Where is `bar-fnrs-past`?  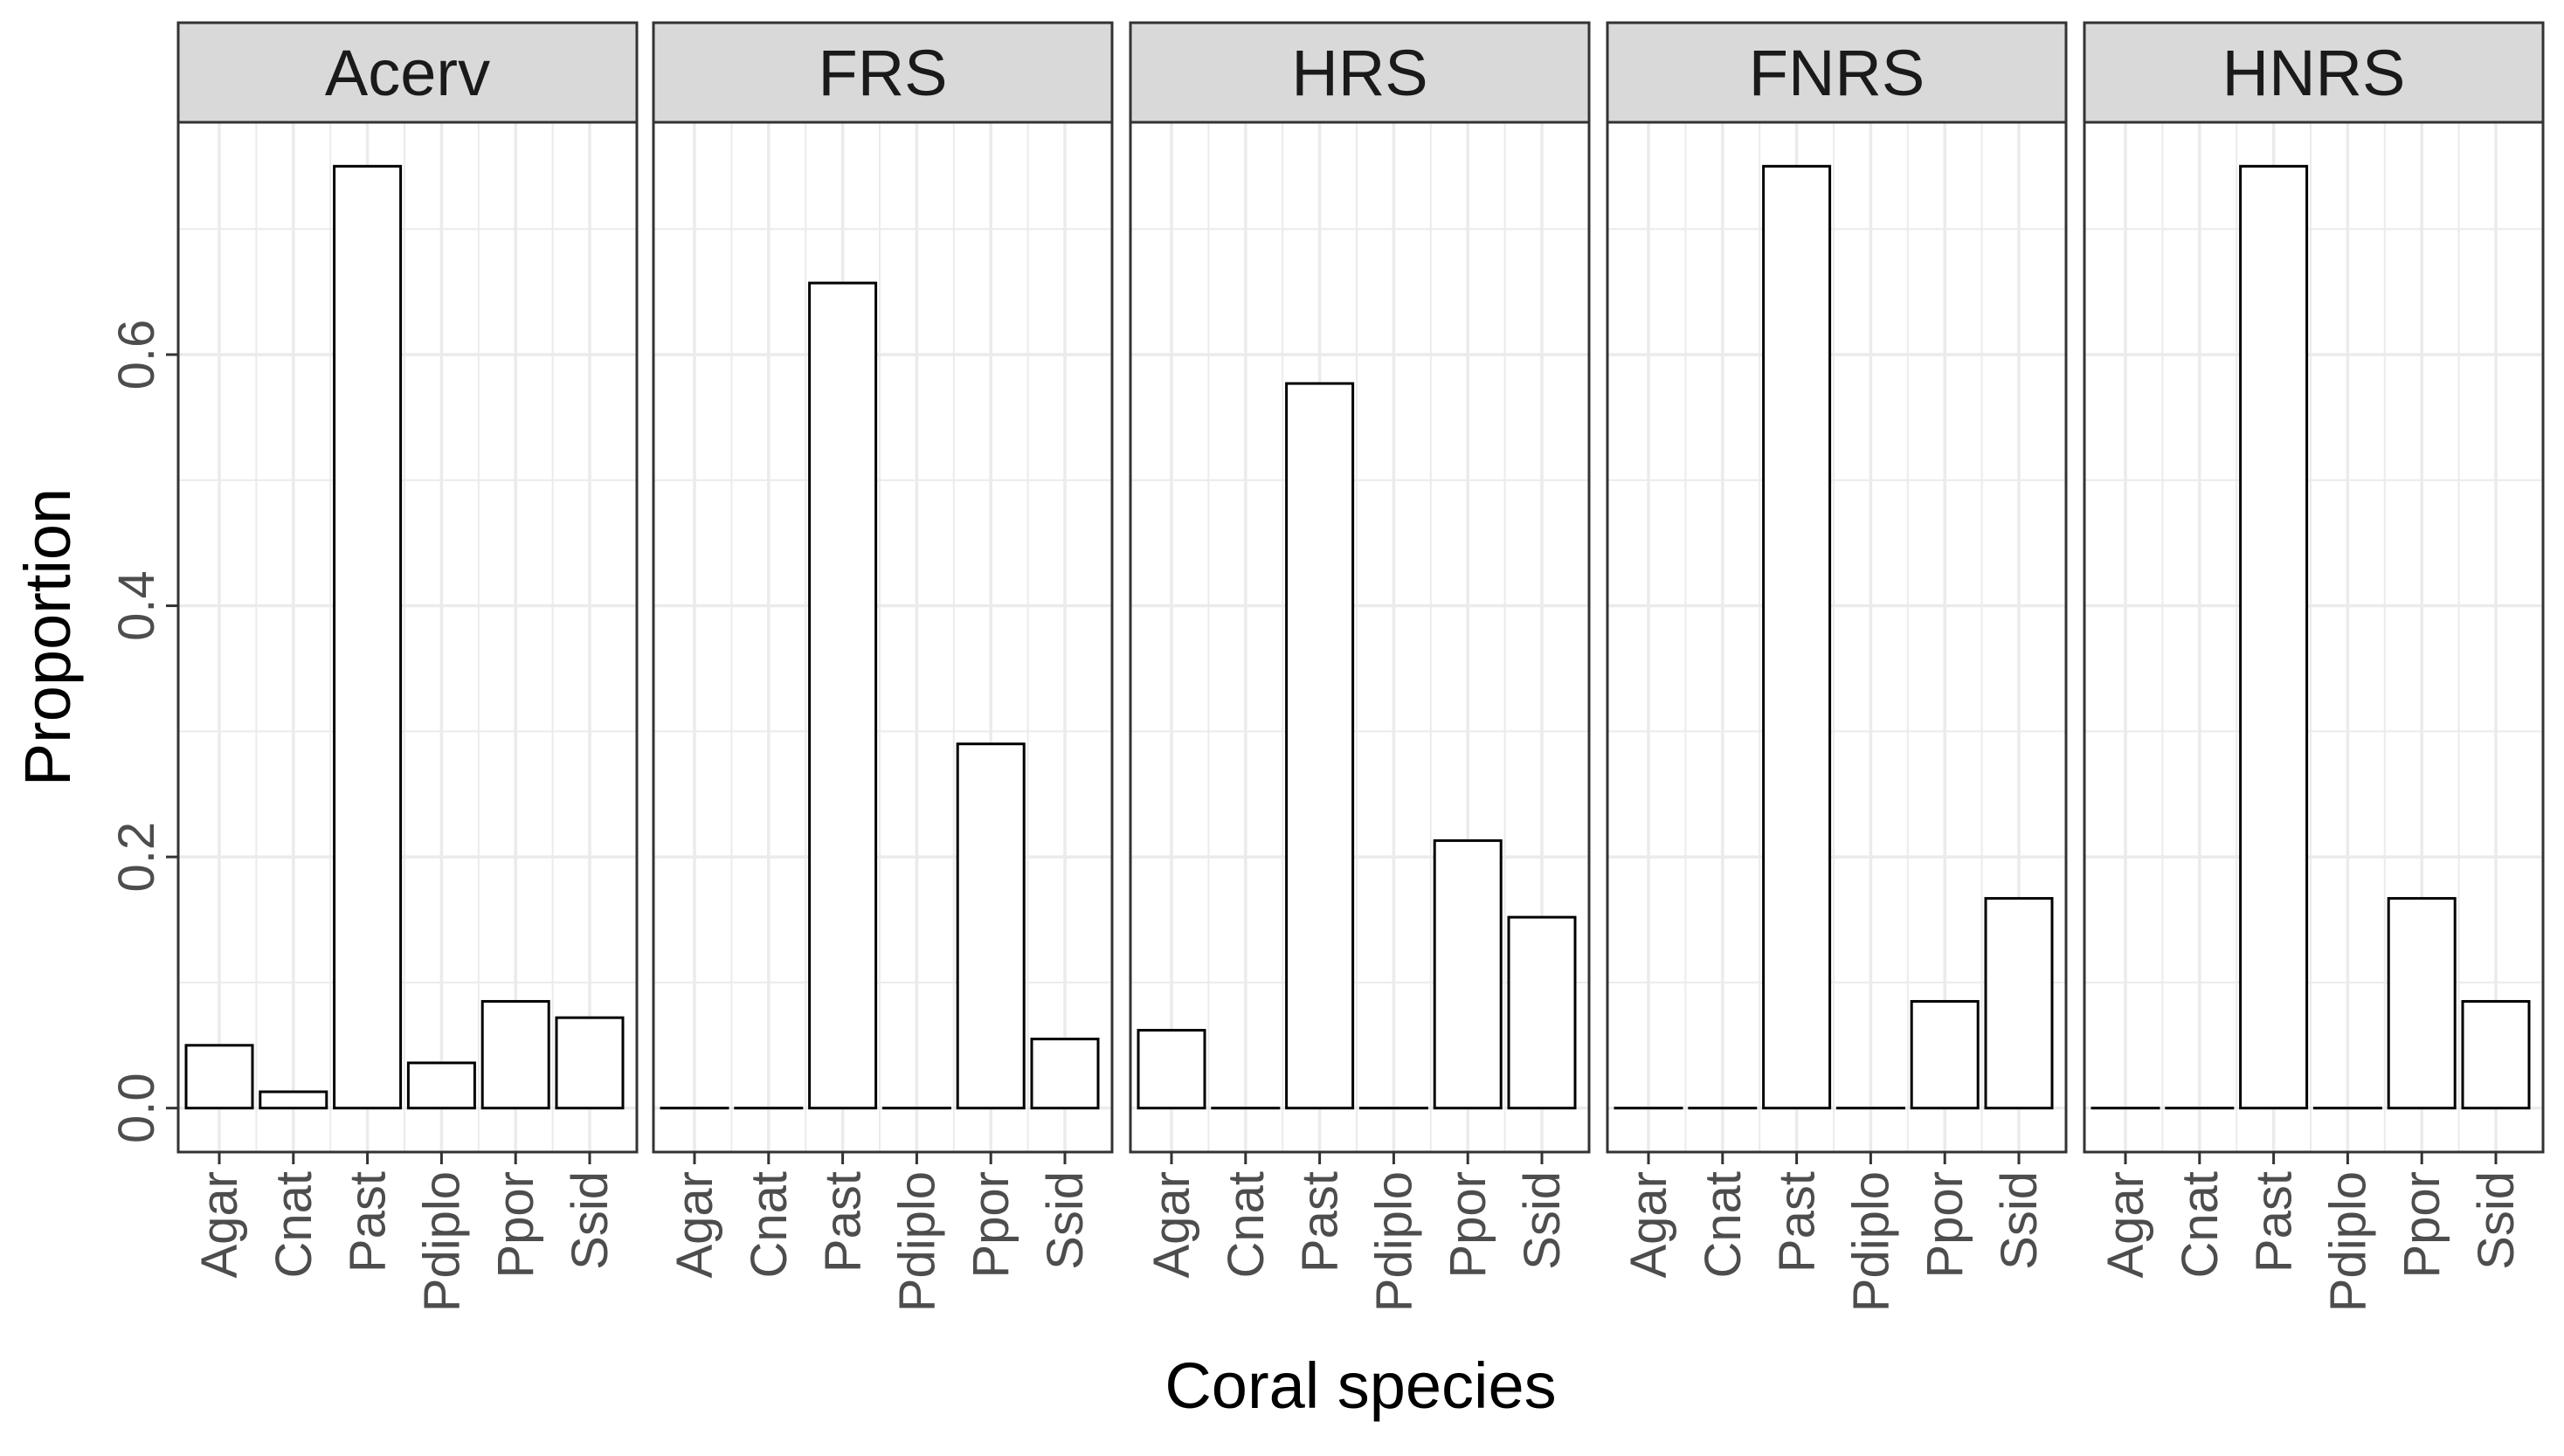 bar-fnrs-past is located at coordinates (1797, 637).